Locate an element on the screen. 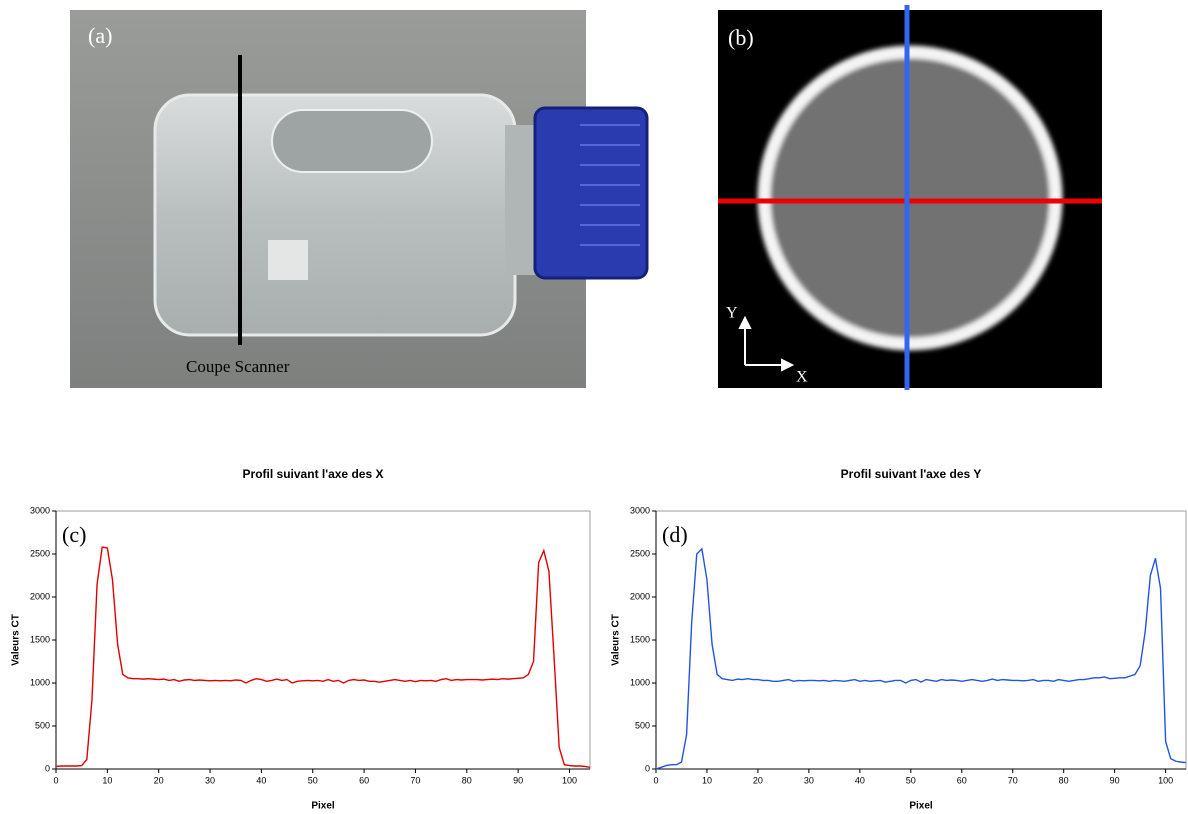  axis-letter: X is located at coordinates (802, 377).